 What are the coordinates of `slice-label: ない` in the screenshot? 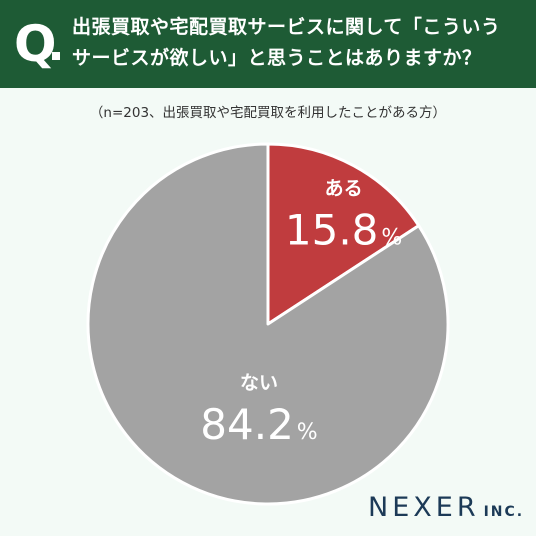 It's located at (259, 383).